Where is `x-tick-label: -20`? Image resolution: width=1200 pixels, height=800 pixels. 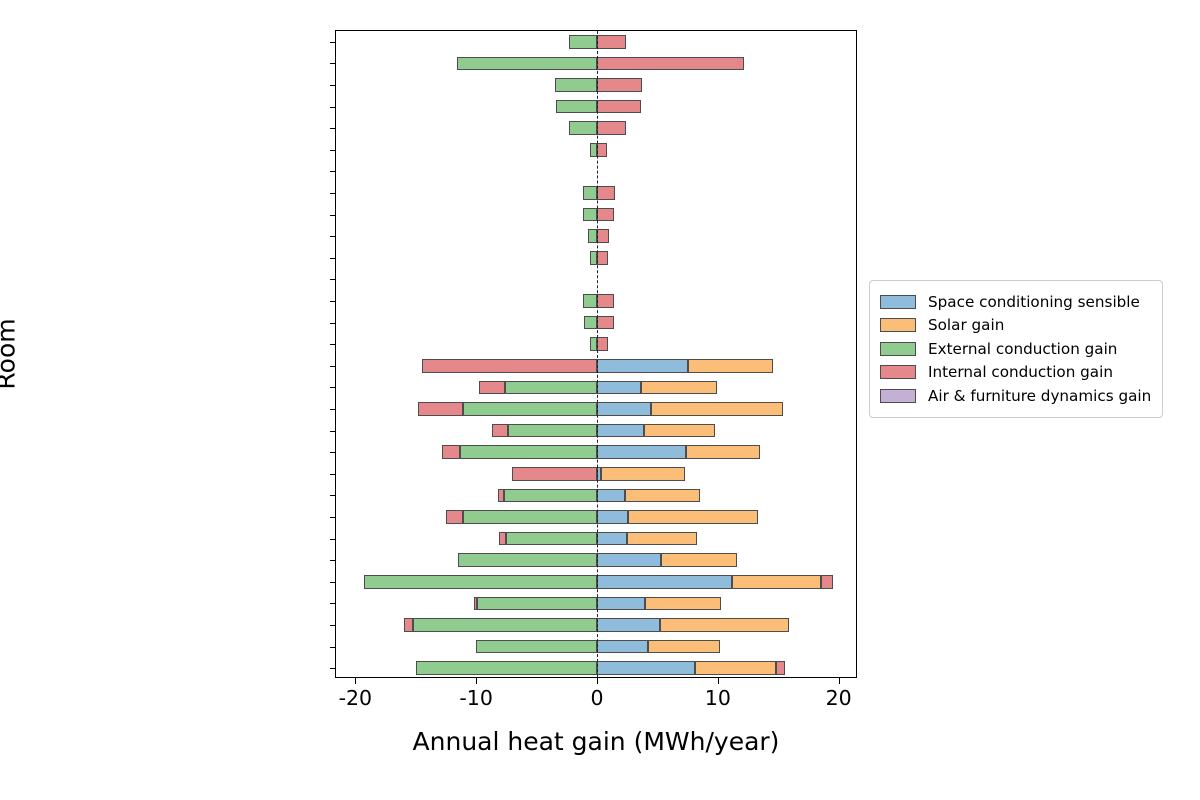
x-tick-label: -20 is located at coordinates (355, 698).